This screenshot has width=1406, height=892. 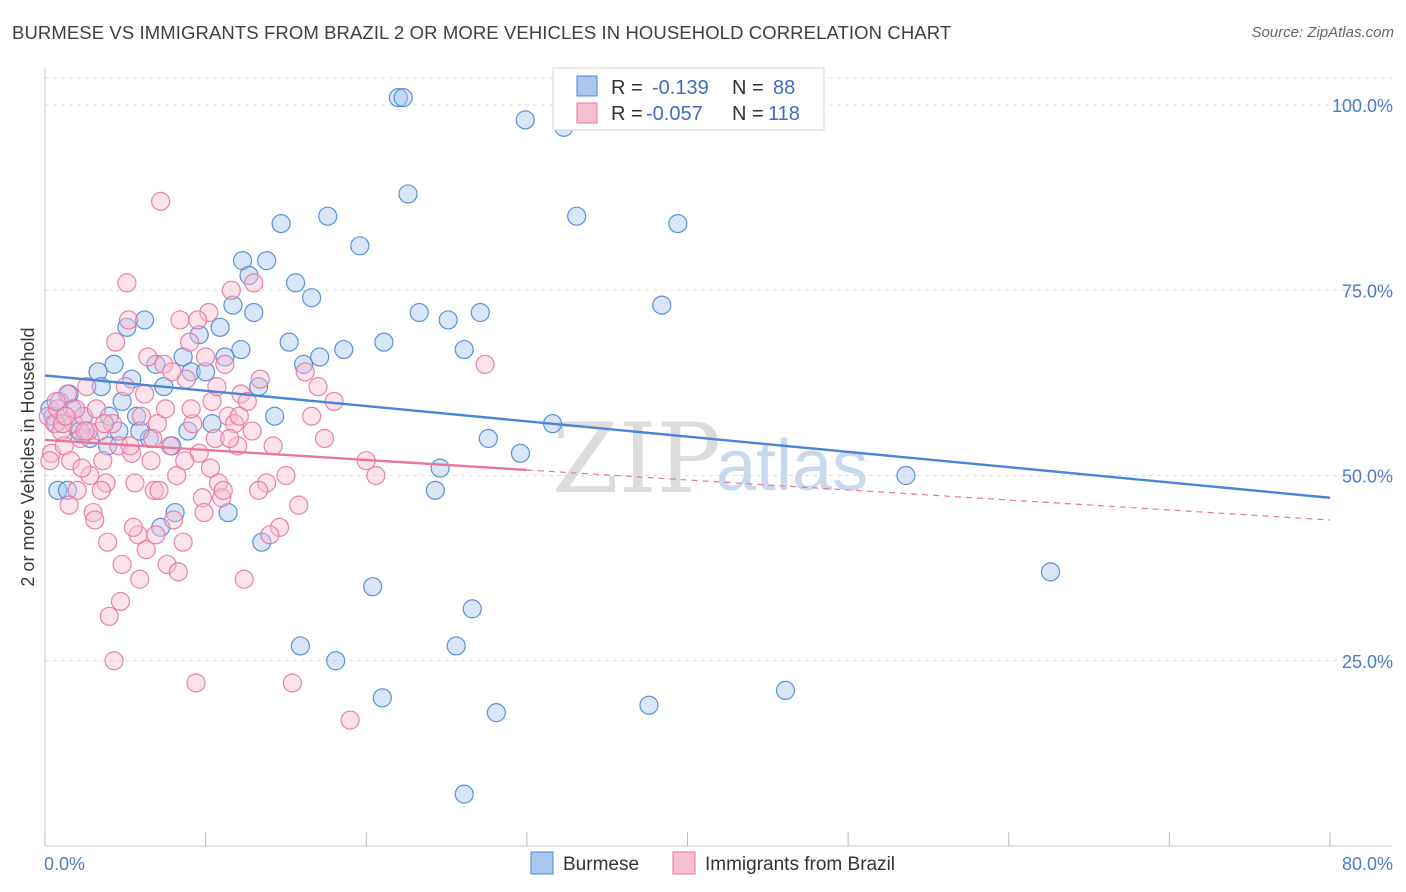 What do you see at coordinates (542, 863) in the screenshot?
I see `legend-swatch-burmese` at bounding box center [542, 863].